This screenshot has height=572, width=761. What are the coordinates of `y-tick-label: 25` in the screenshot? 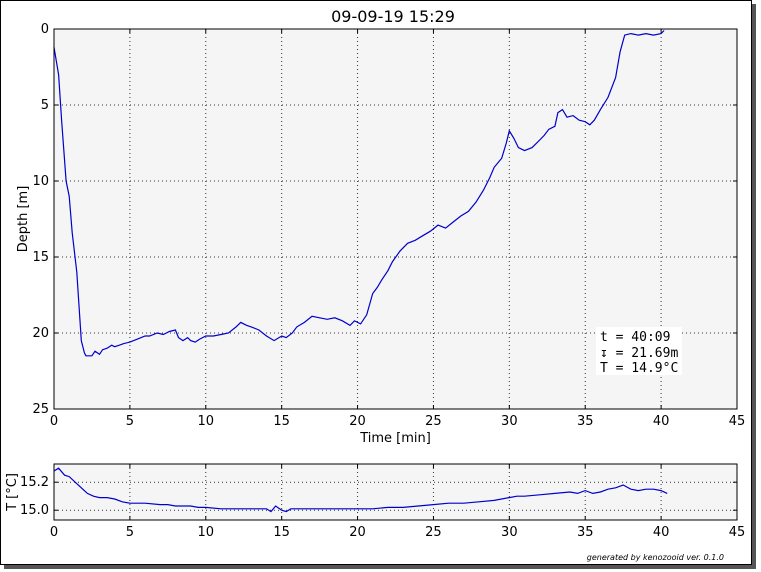 It's located at (40, 409).